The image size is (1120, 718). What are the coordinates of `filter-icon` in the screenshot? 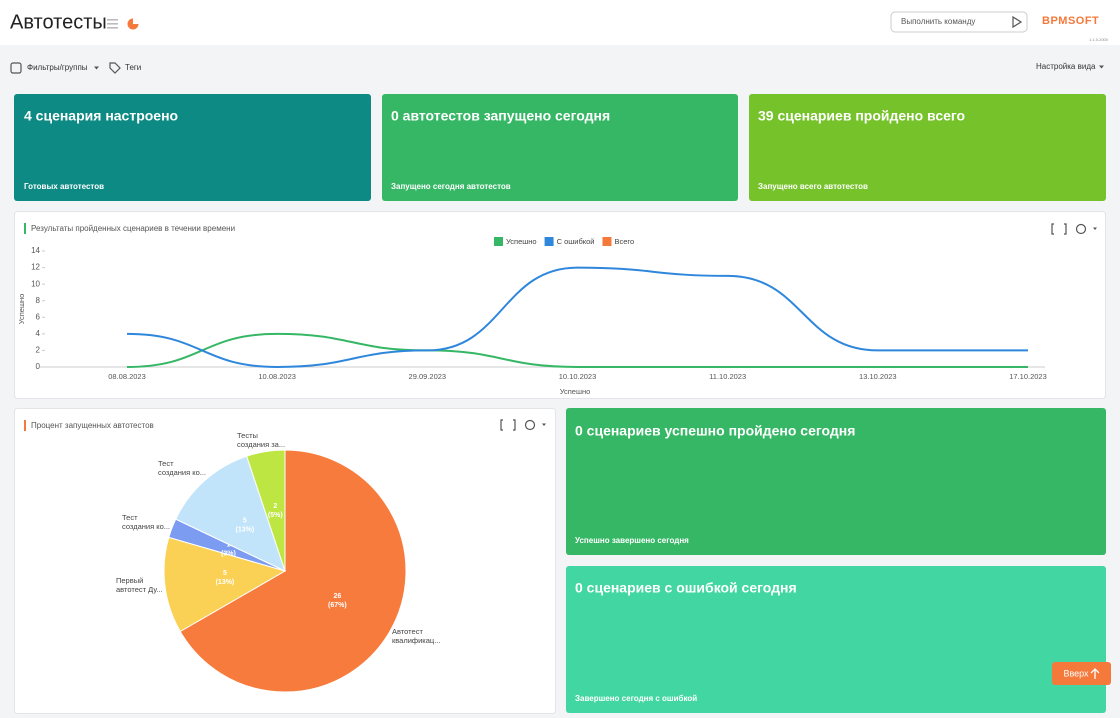 It's located at (16, 68).